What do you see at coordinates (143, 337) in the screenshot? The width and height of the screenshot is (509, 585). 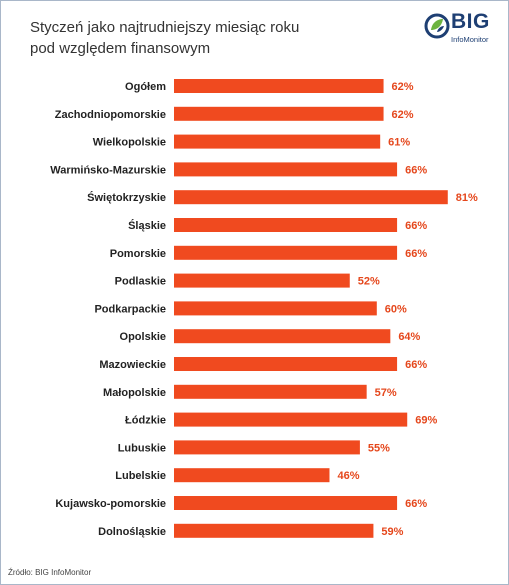 I see `category-label: Opolskie` at bounding box center [143, 337].